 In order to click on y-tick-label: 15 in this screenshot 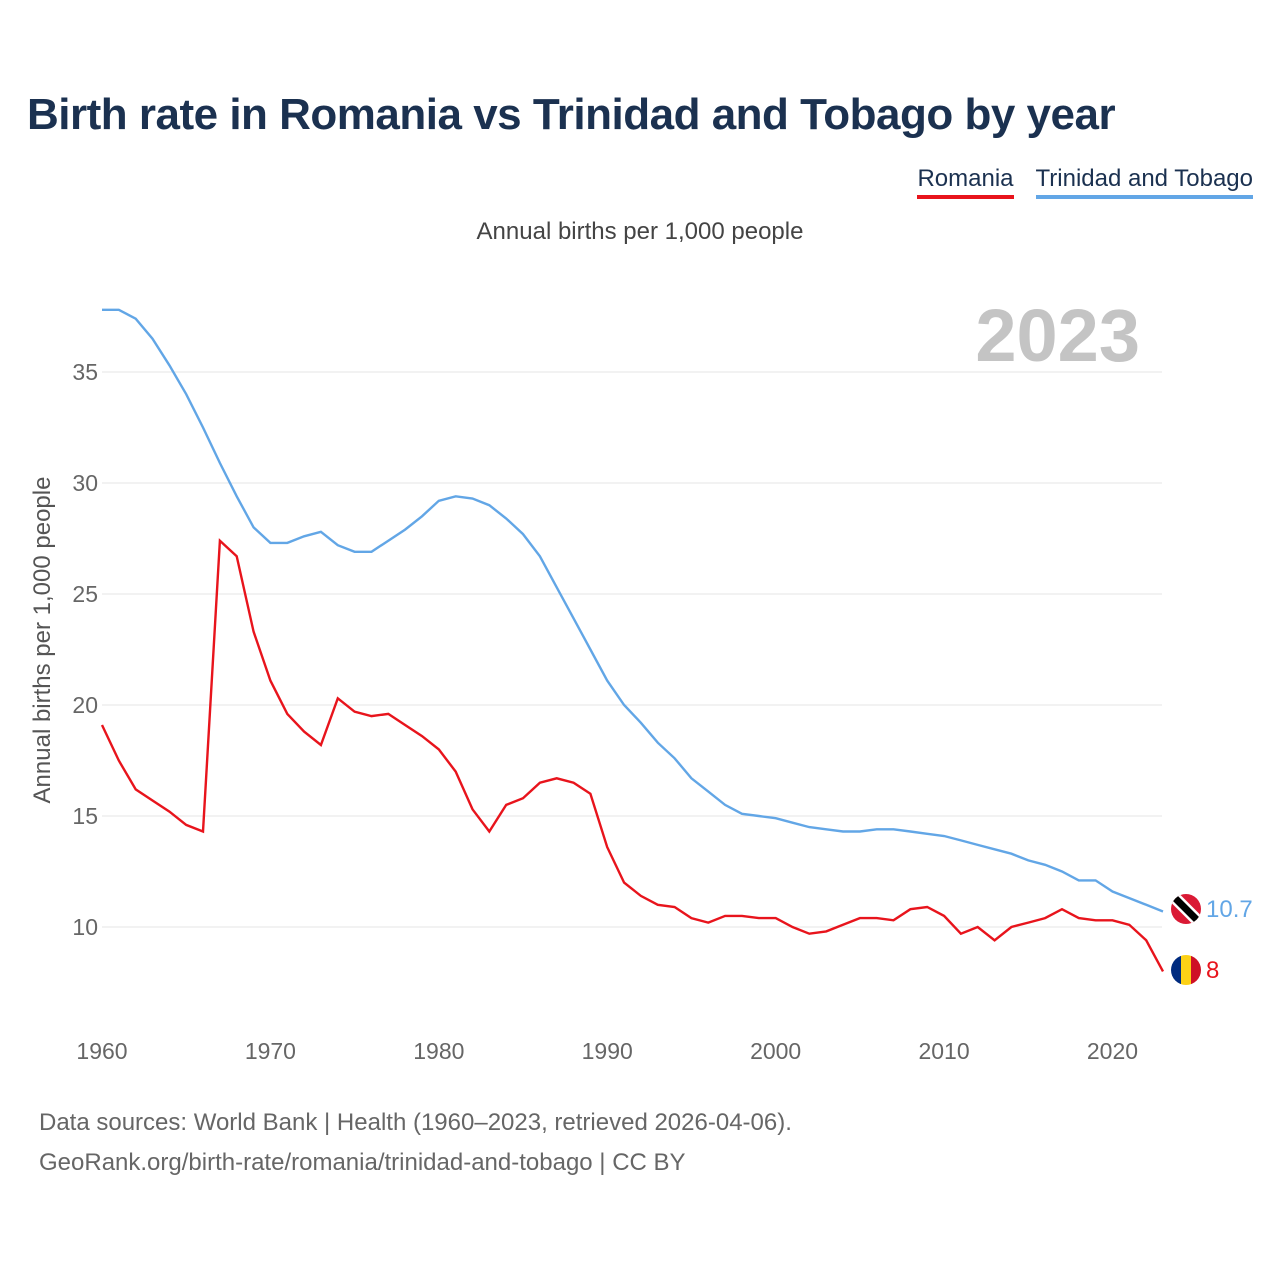, I will do `click(85, 816)`.